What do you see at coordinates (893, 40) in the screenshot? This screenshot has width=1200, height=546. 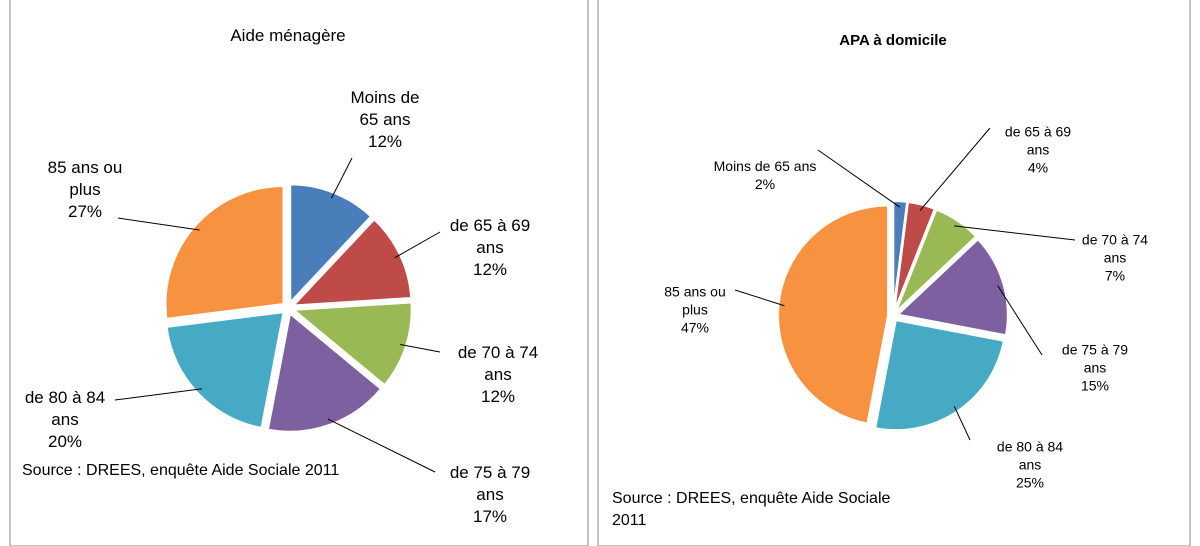 I see `chart-title: APA à domicile` at bounding box center [893, 40].